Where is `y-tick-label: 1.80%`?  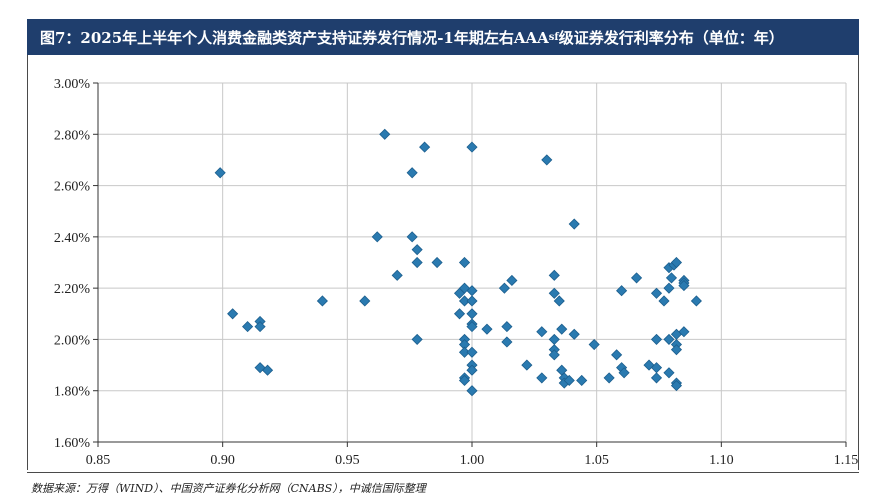 y-tick-label: 1.80% is located at coordinates (72, 392).